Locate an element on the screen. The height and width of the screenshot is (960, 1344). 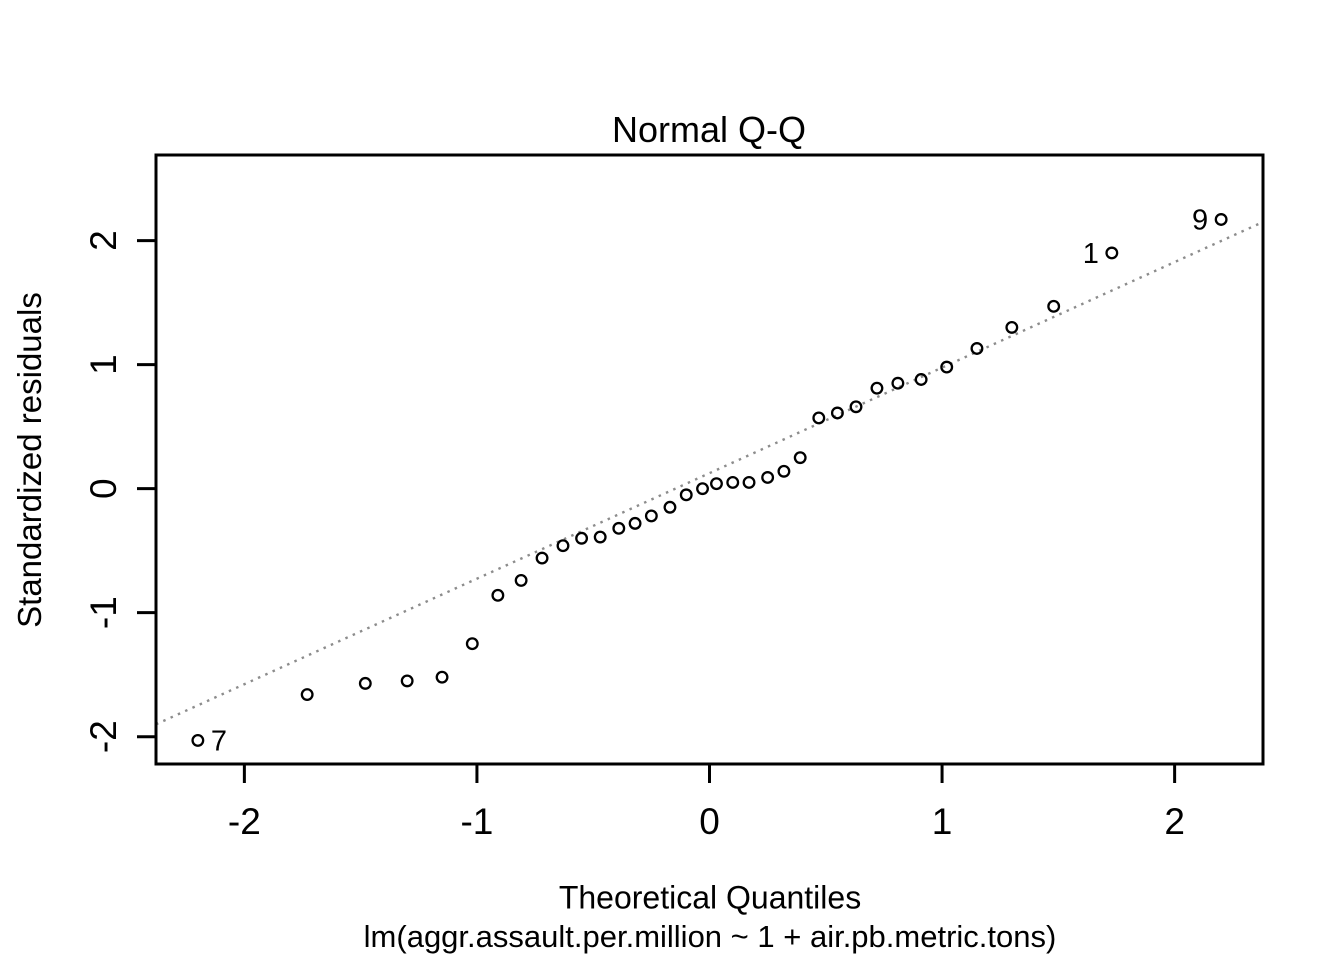
x-tick-label: 1 is located at coordinates (942, 821).